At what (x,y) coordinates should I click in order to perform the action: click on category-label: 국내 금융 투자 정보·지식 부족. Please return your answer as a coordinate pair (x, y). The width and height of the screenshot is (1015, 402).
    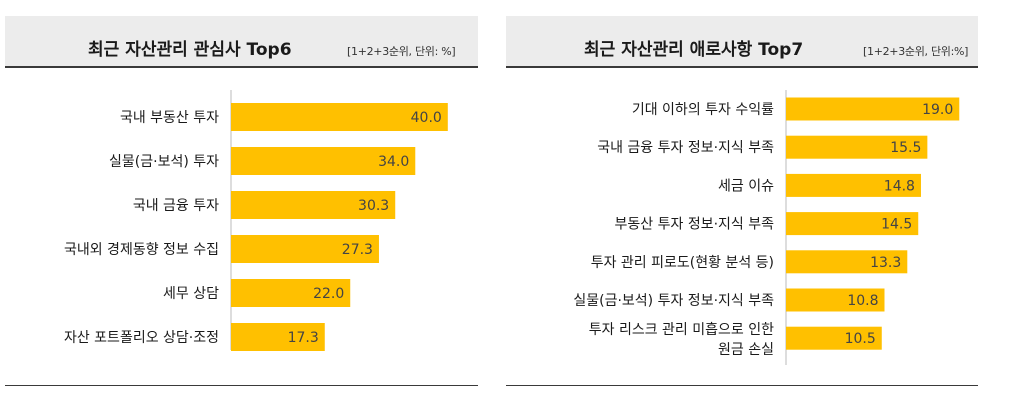
    Looking at the image, I should click on (685, 148).